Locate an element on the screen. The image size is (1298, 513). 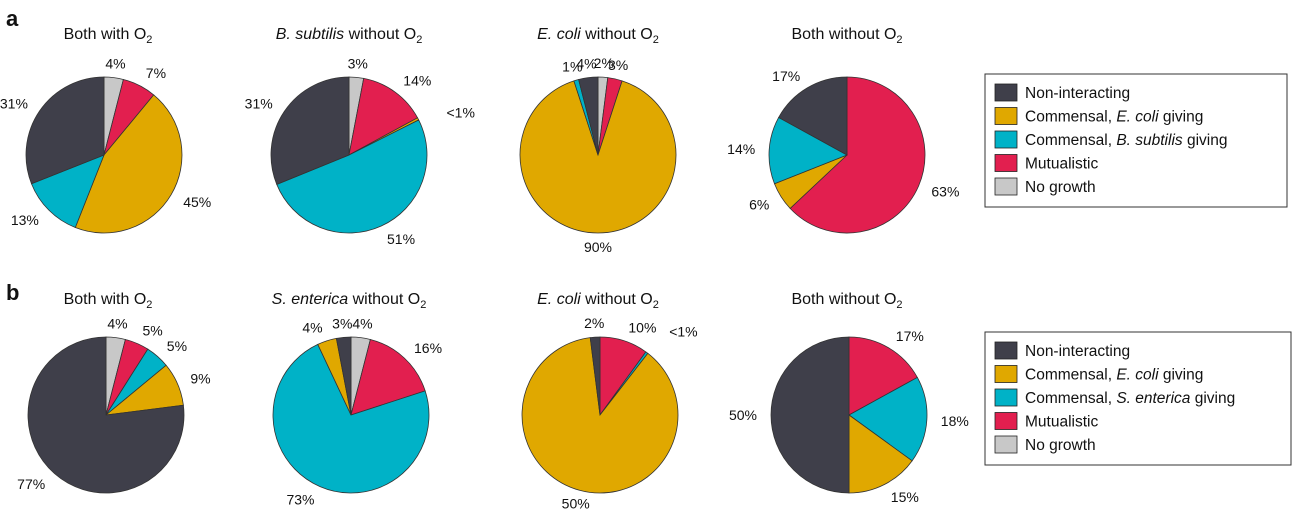
slice-label: 9% is located at coordinates (200, 379).